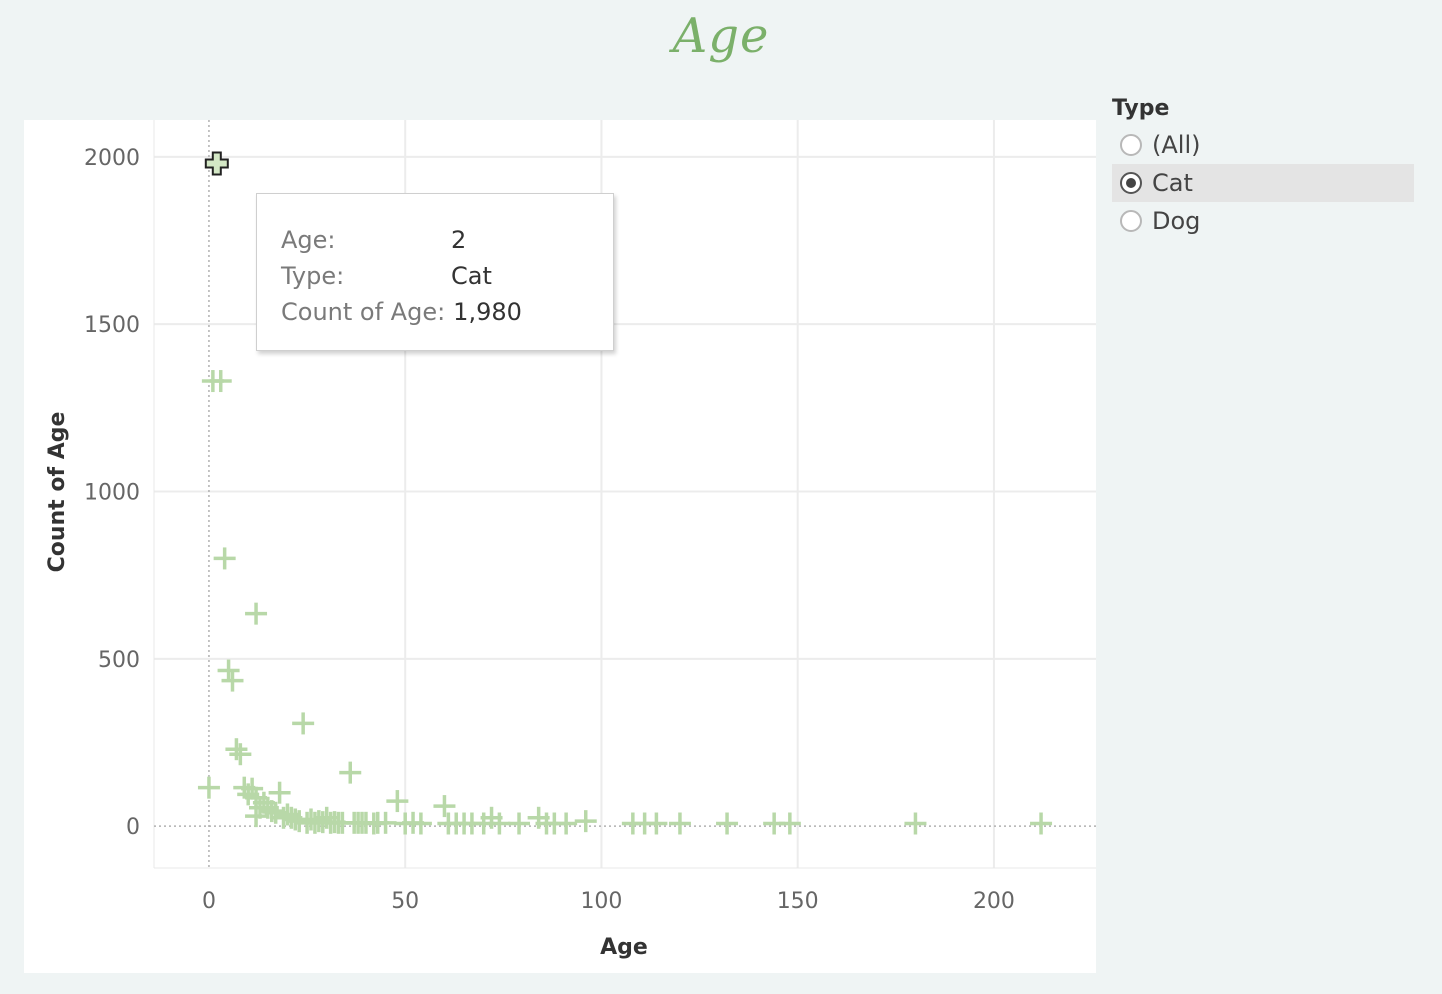  What do you see at coordinates (459, 240) in the screenshot?
I see `tooltip-age-value: 2` at bounding box center [459, 240].